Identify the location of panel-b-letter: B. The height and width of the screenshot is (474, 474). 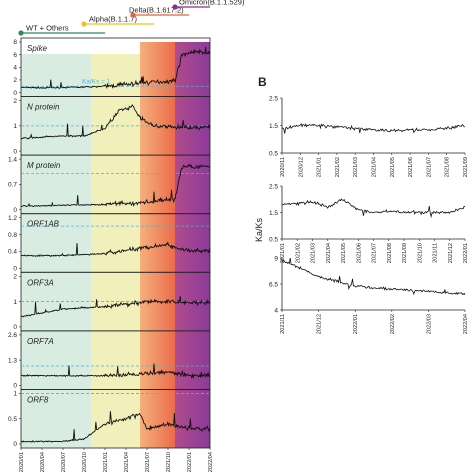
(262, 82).